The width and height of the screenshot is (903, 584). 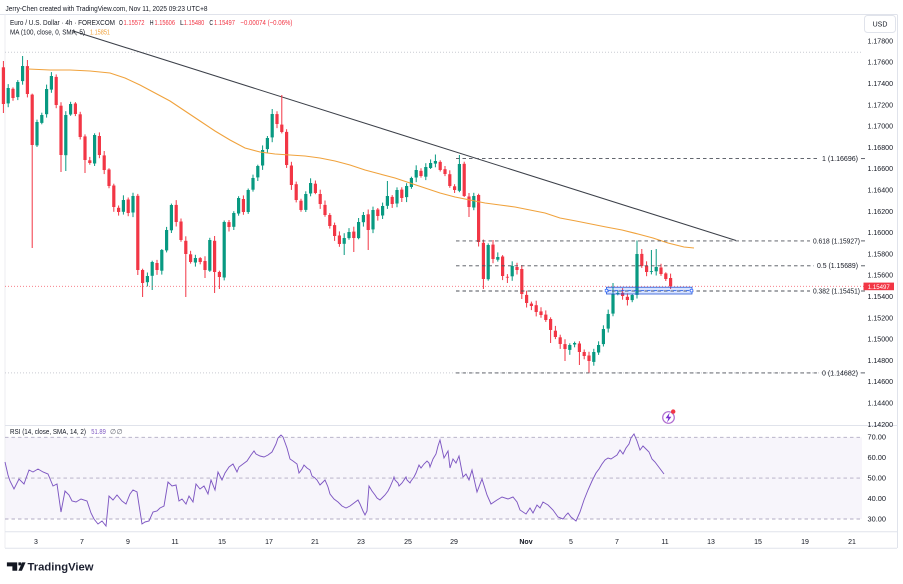 I want to click on svg-text: 1.16800, so click(x=881, y=147).